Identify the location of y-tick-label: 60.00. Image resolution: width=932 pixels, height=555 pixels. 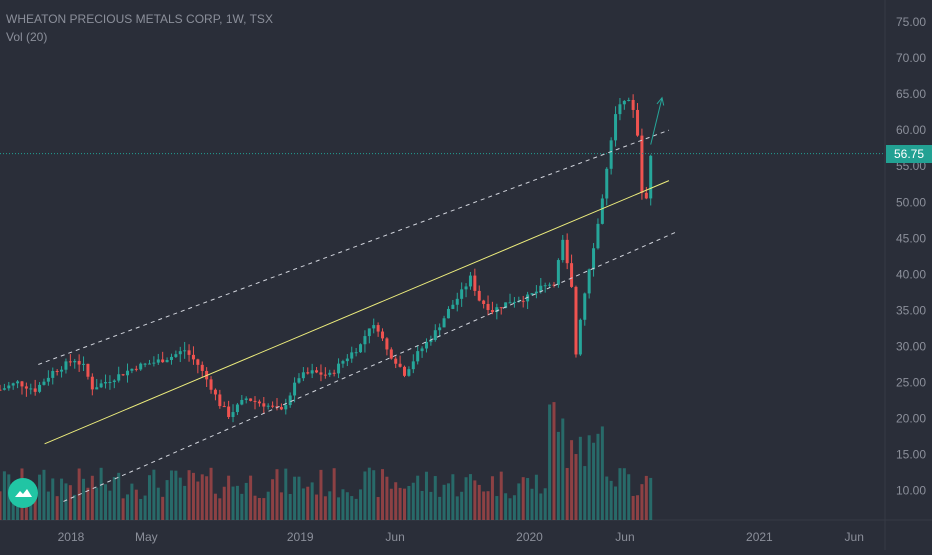
(911, 130).